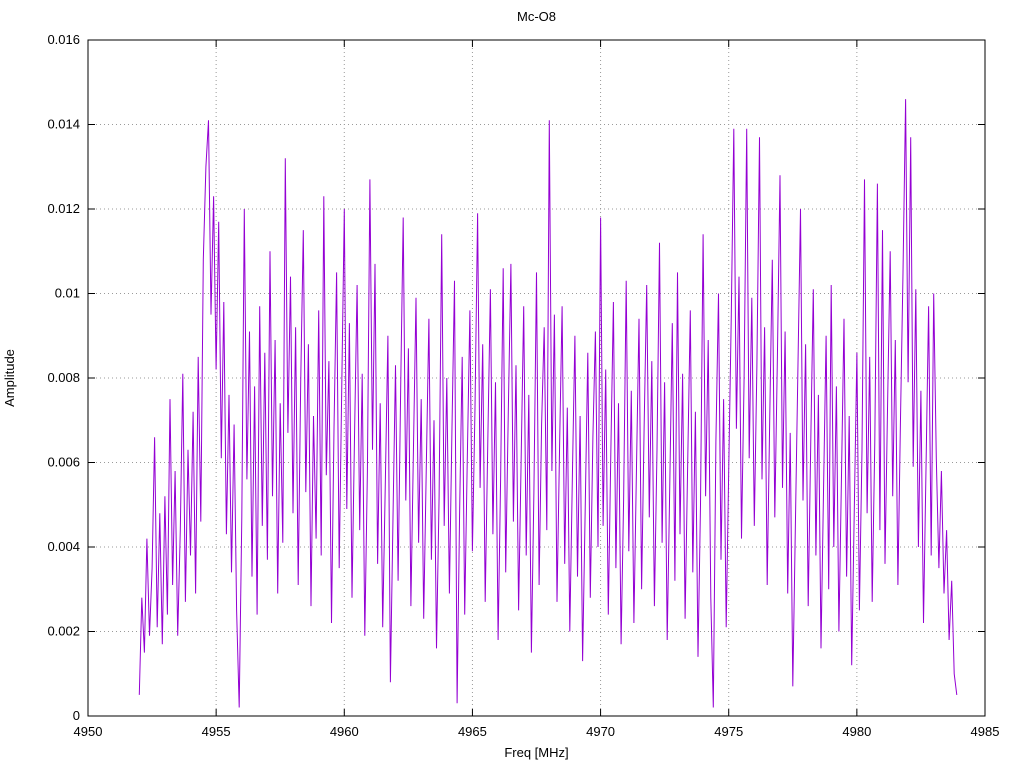 The width and height of the screenshot is (1024, 773). What do you see at coordinates (536, 16) in the screenshot?
I see `chart-title: Mc-O8` at bounding box center [536, 16].